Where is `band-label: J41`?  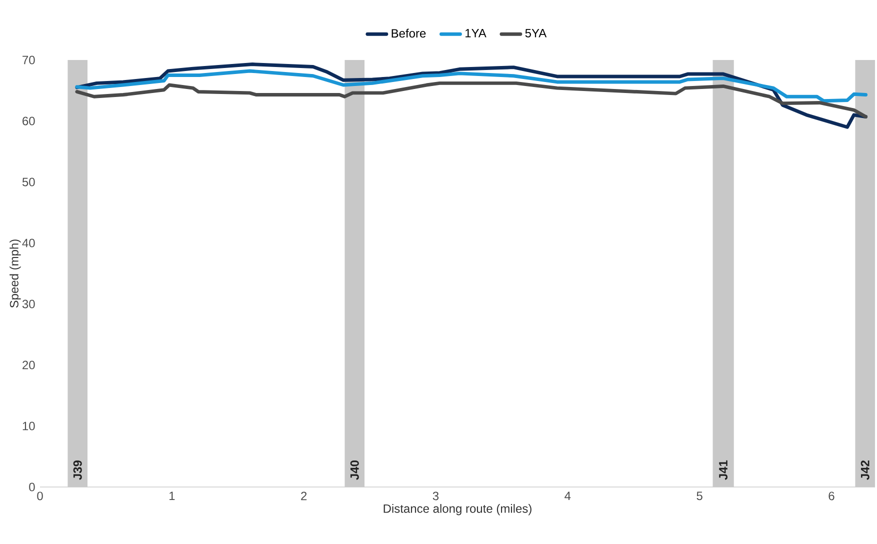
band-label: J41 is located at coordinates (723, 470).